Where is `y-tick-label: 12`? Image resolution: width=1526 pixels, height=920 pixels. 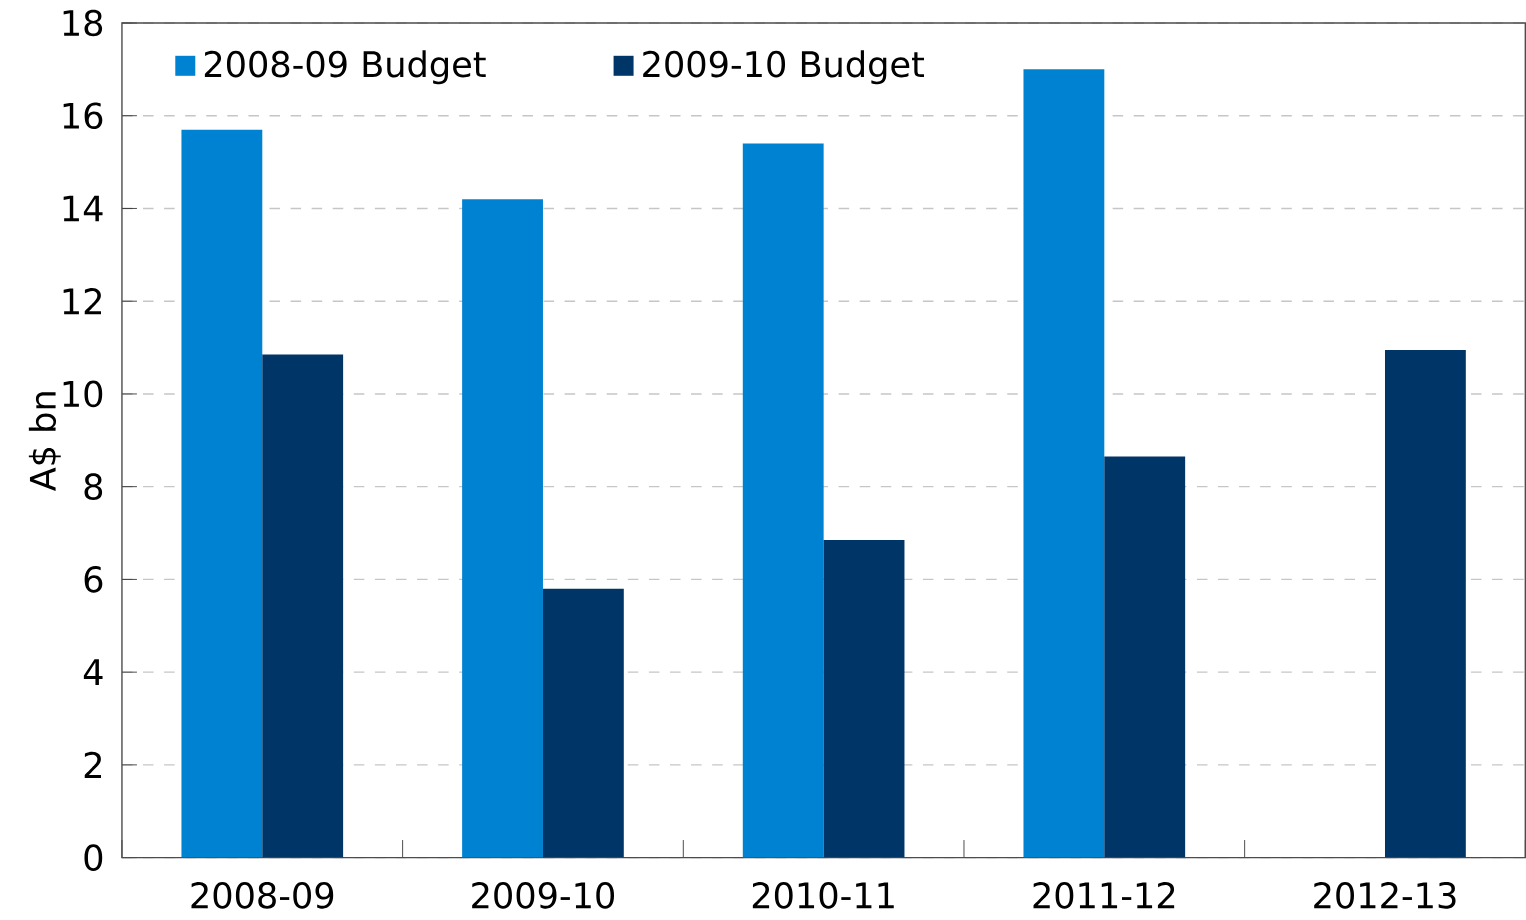 y-tick-label: 12 is located at coordinates (82, 301).